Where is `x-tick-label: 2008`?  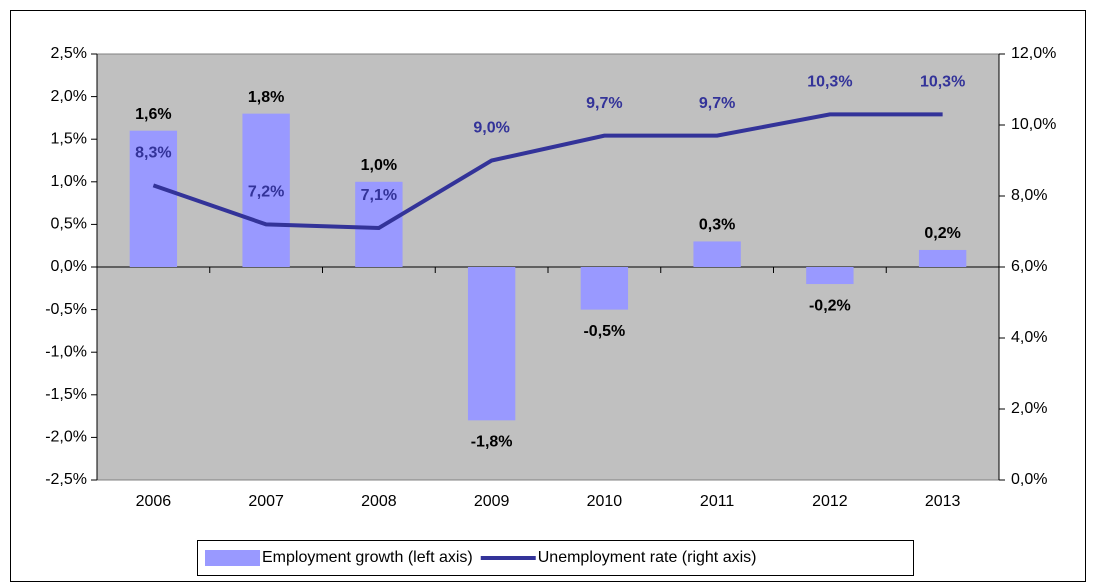 x-tick-label: 2008 is located at coordinates (379, 501).